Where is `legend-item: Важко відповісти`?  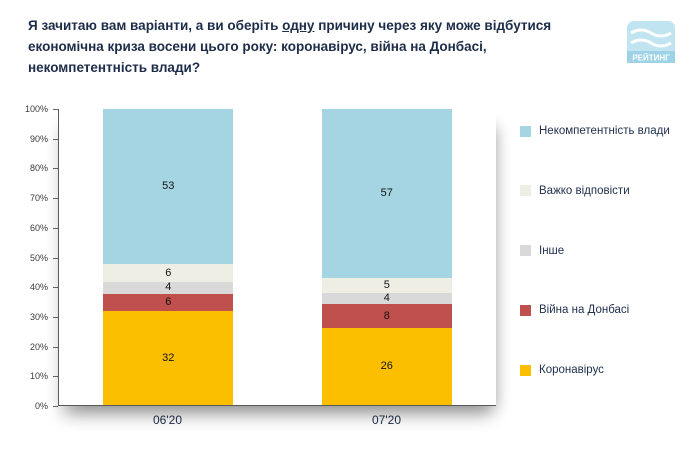
legend-item: Важко відповісти is located at coordinates (595, 191).